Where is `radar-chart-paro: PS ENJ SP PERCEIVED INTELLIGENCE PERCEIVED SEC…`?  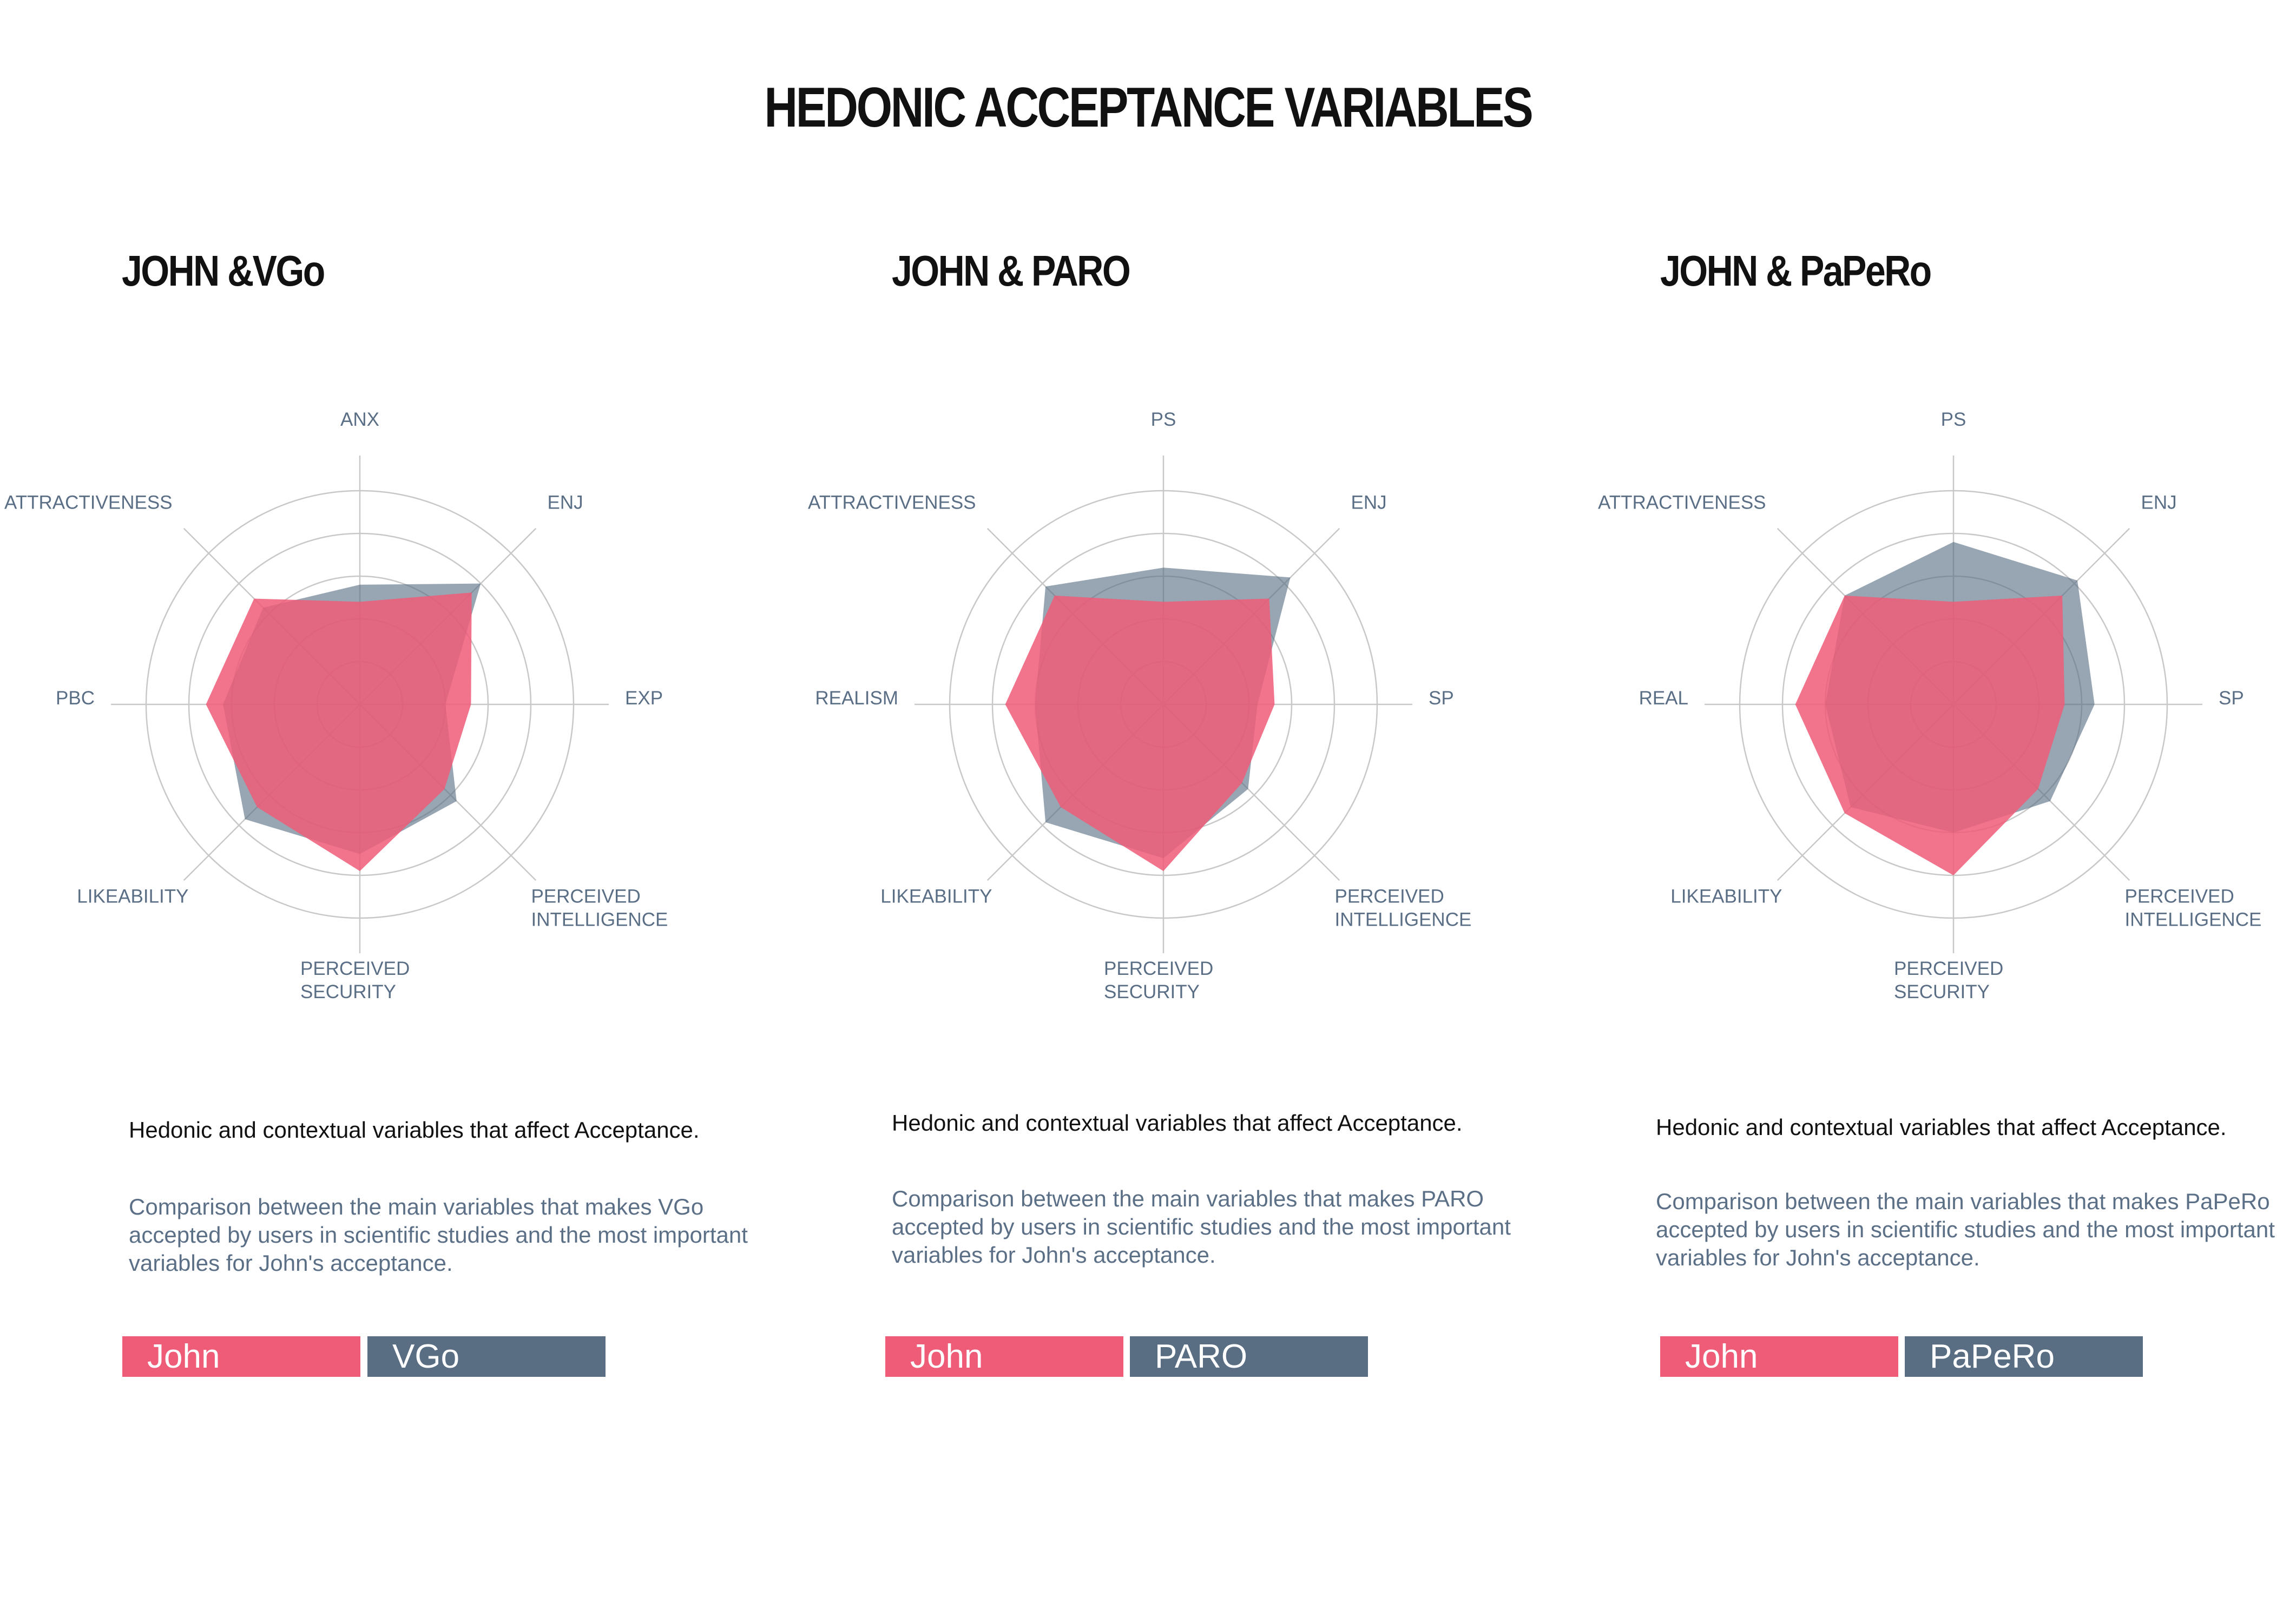 radar-chart-paro: PS ENJ SP PERCEIVED INTELLIGENCE PERCEIVED SEC… is located at coordinates (1139, 705).